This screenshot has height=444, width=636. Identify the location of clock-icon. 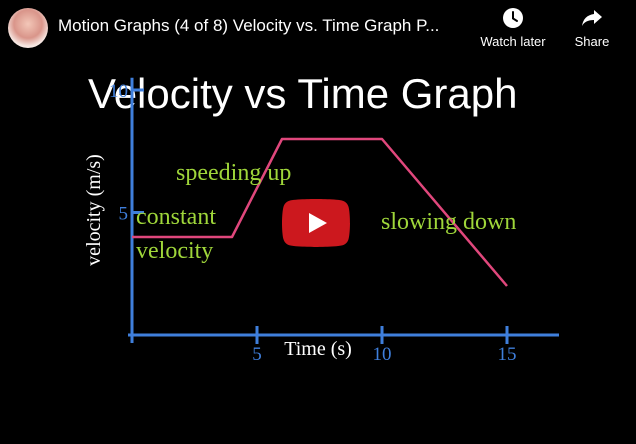
(513, 18).